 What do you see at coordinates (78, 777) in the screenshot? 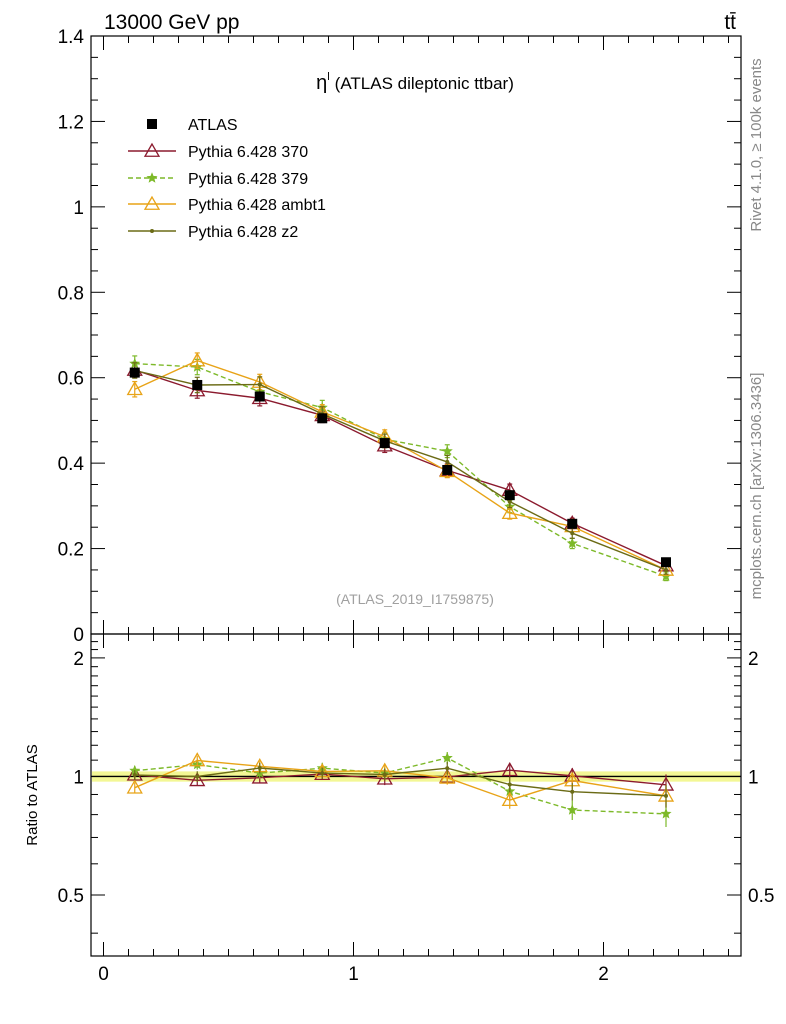
I see `ratio-tick-label: 1` at bounding box center [78, 777].